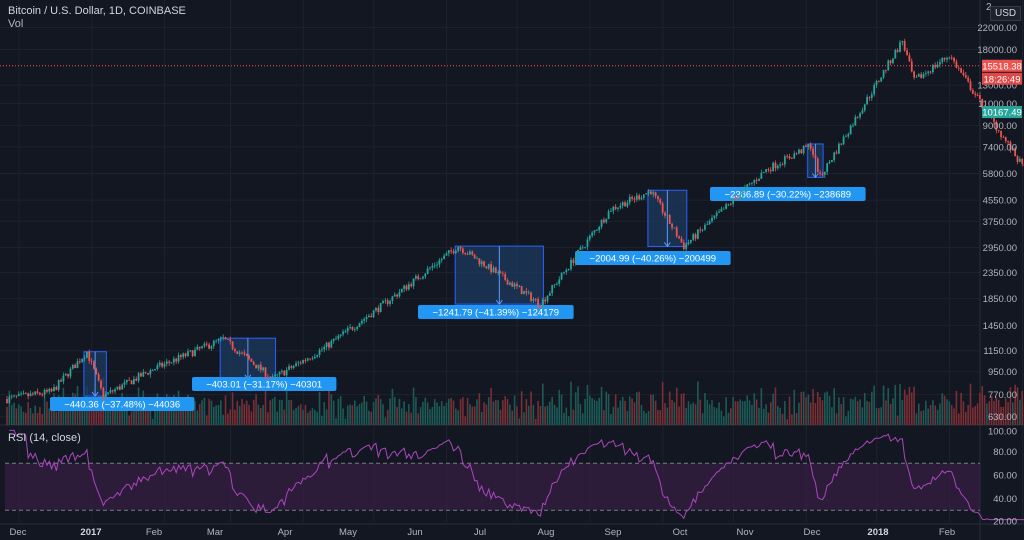 This screenshot has width=1024, height=540. Describe the element at coordinates (1000, 351) in the screenshot. I see `price-tick-label: 1150.00` at that location.